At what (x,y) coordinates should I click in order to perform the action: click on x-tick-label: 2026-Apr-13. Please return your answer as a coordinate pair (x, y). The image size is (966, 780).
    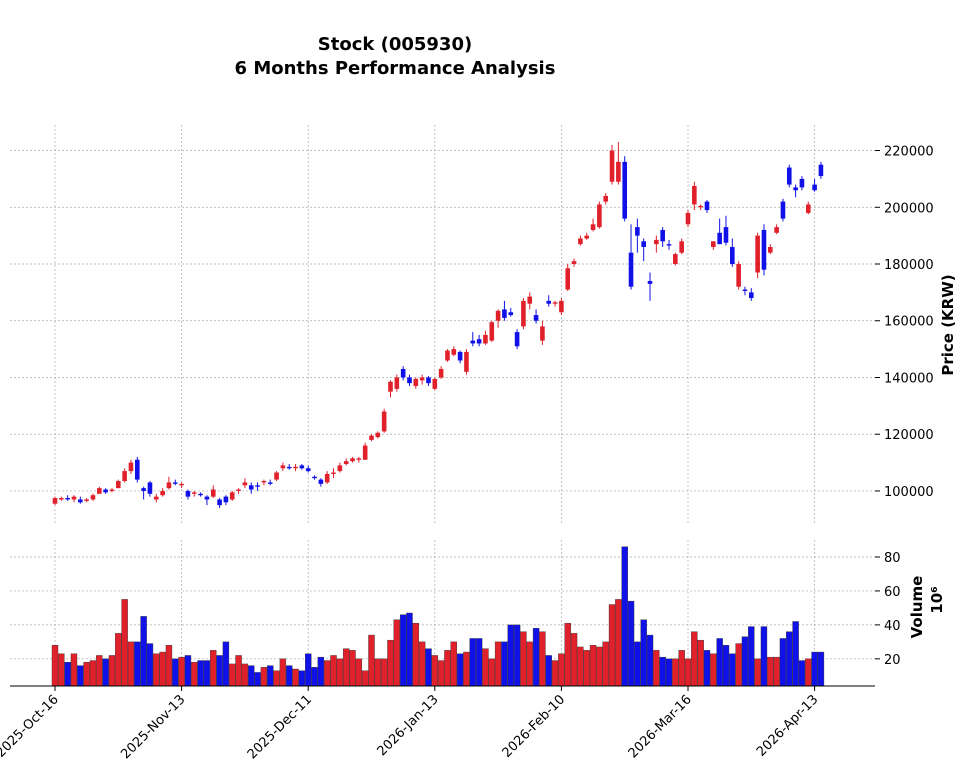
    Looking at the image, I should click on (787, 725).